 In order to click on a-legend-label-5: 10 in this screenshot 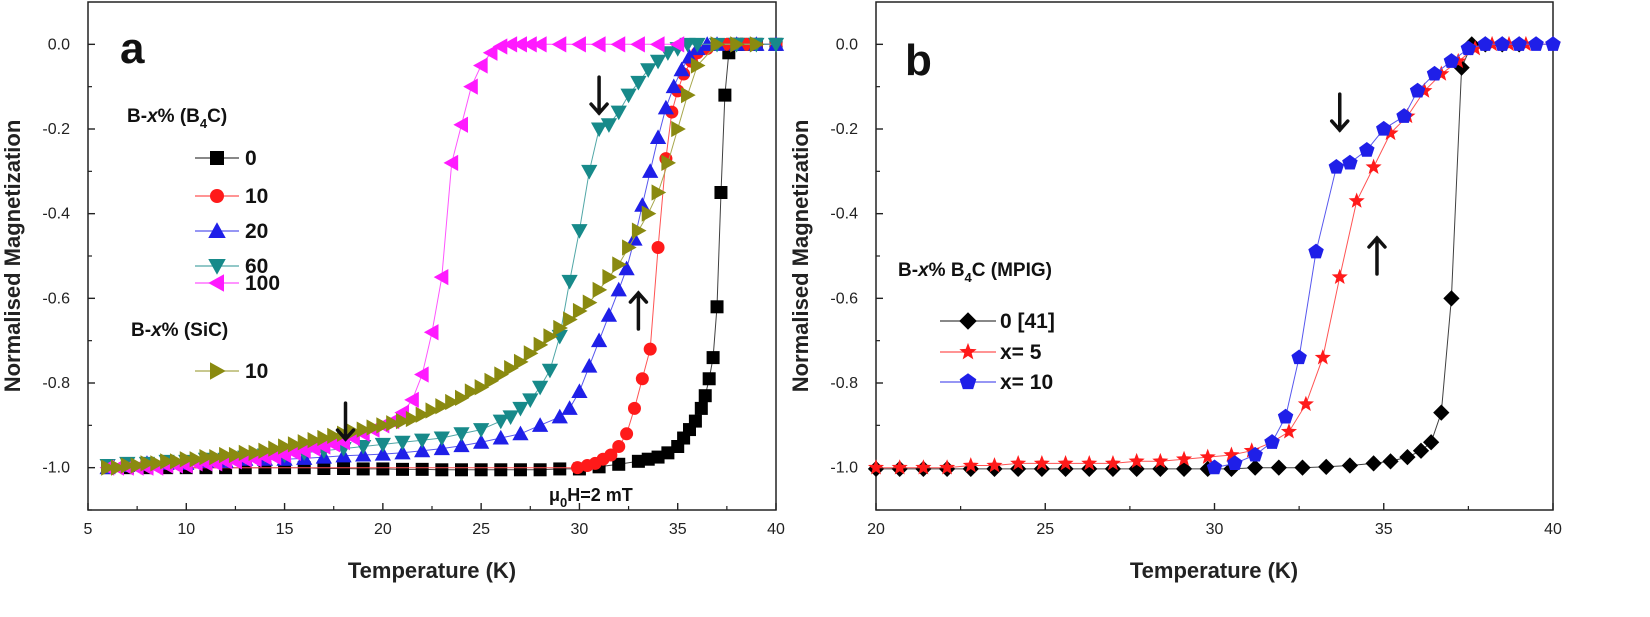, I will do `click(256, 371)`.